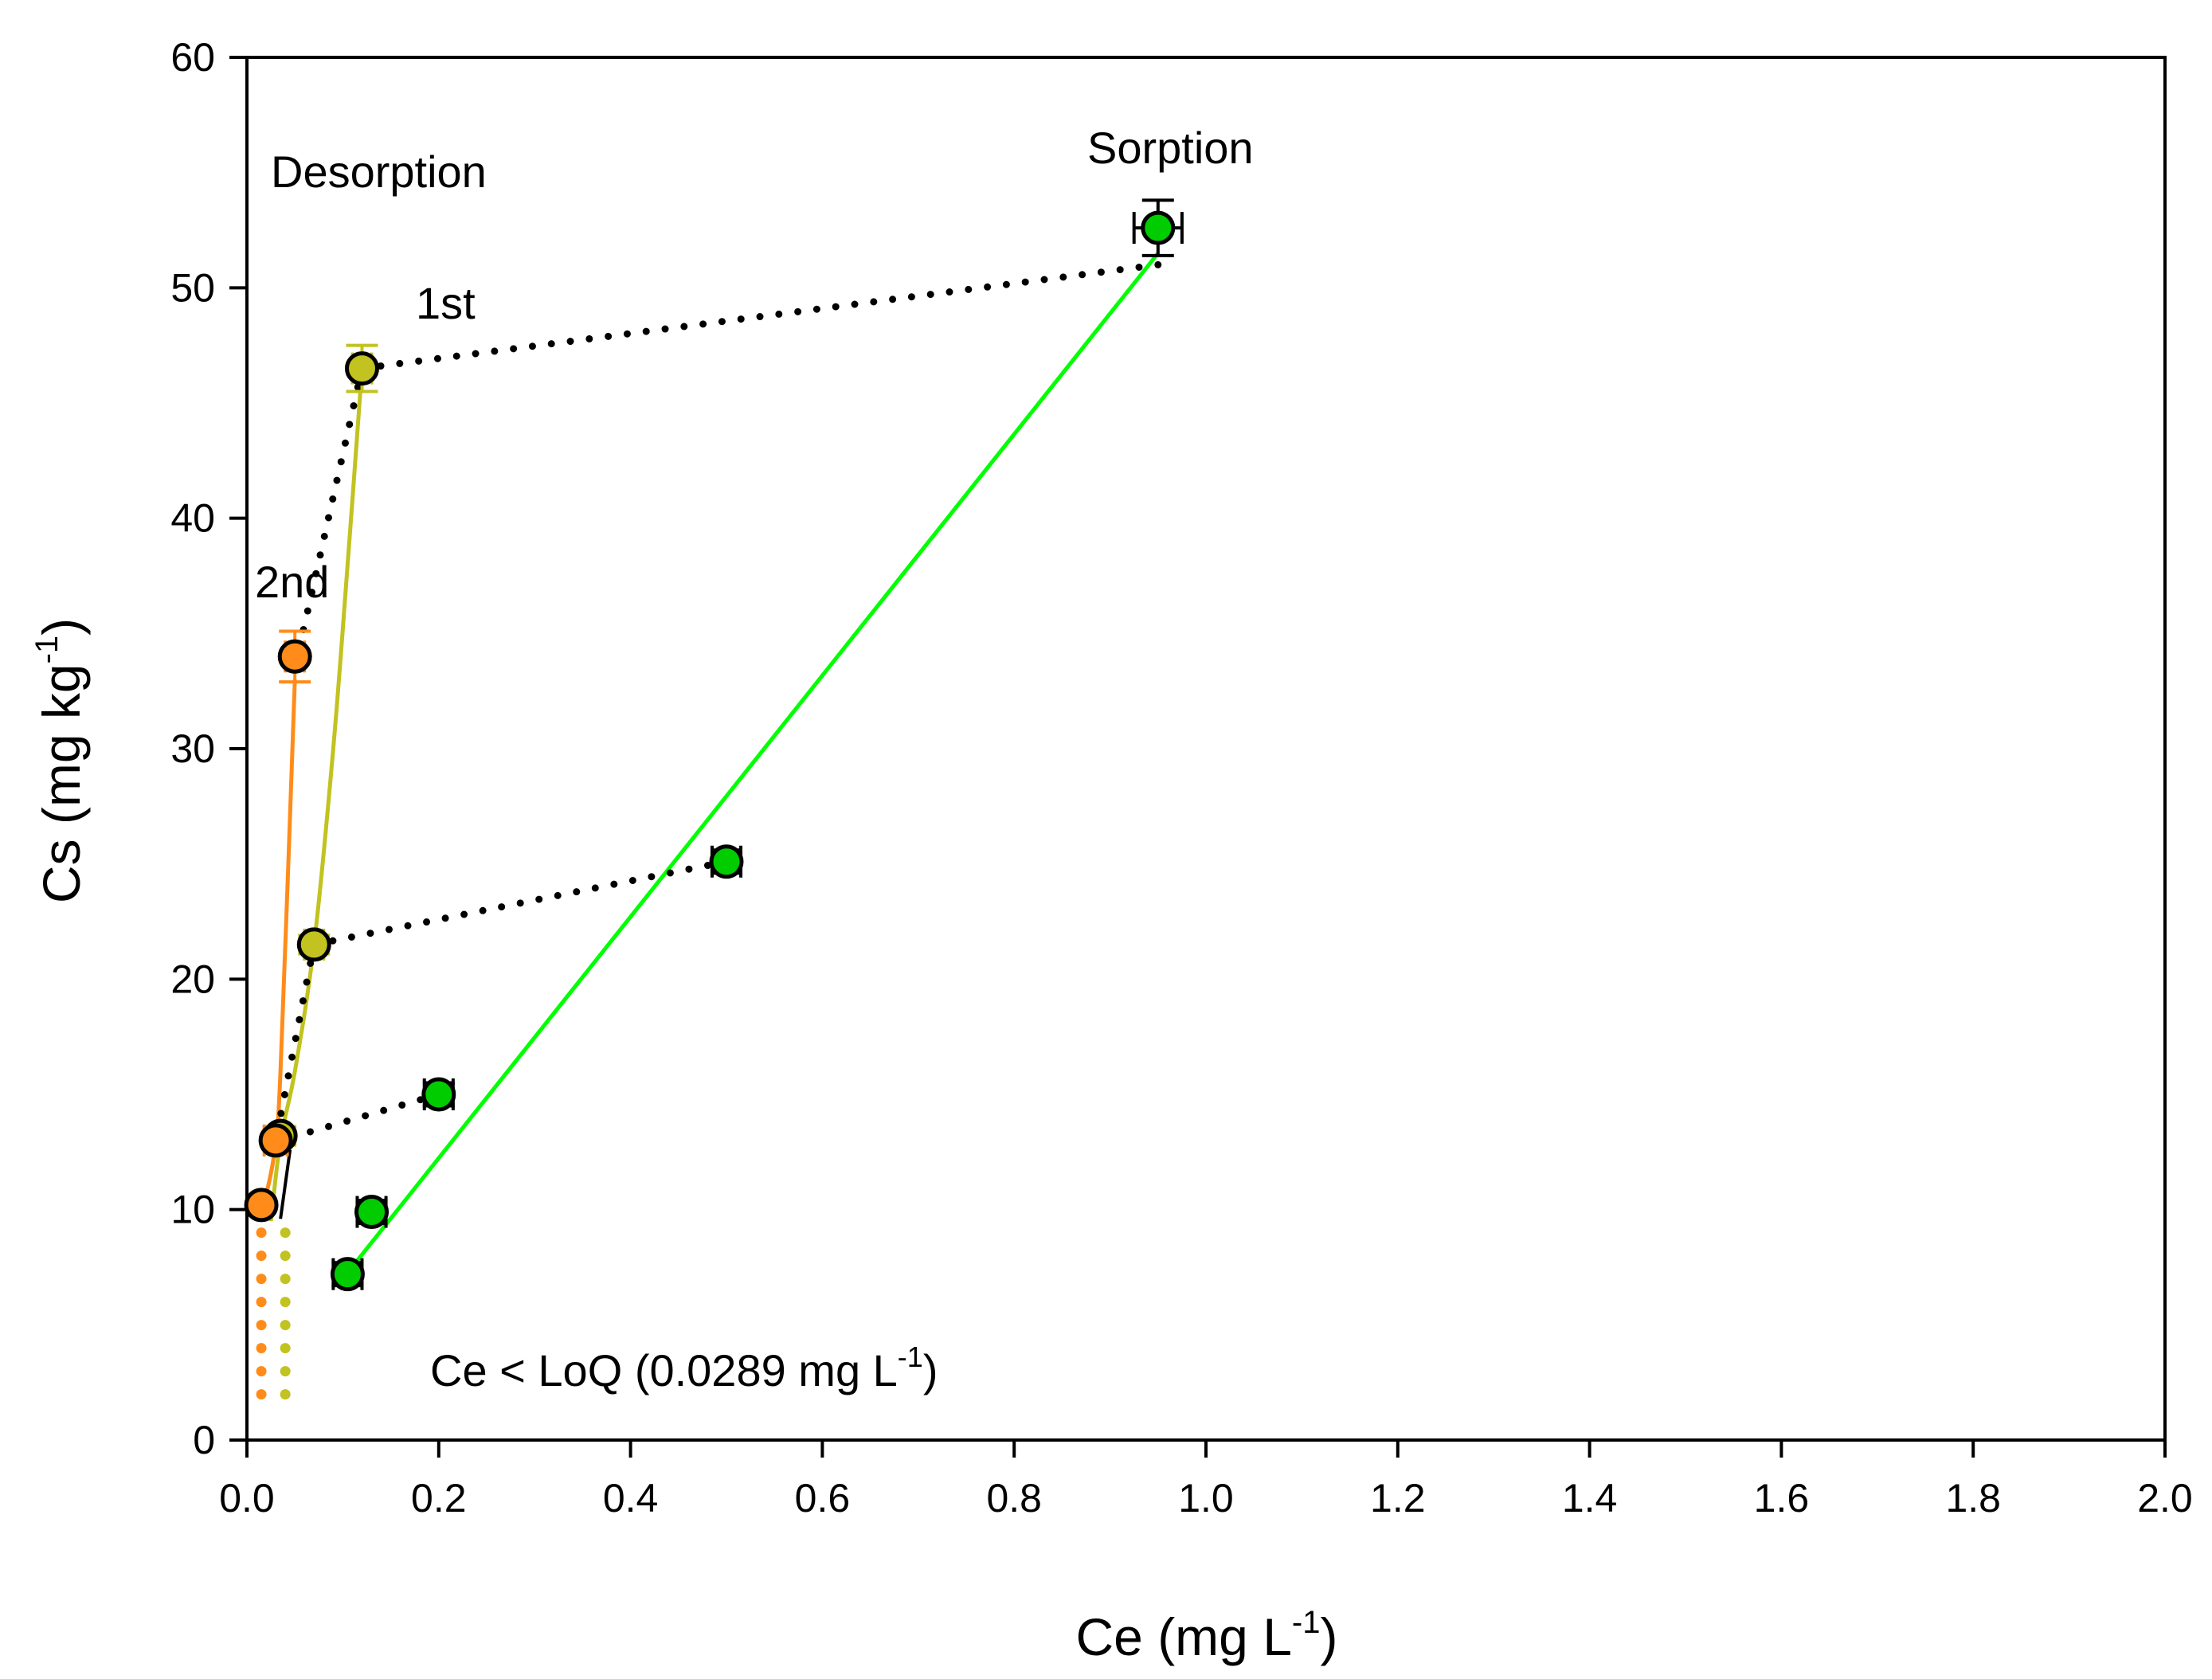 Image resolution: width=2212 pixels, height=1679 pixels. I want to click on x-tick-label: 0.4, so click(631, 1498).